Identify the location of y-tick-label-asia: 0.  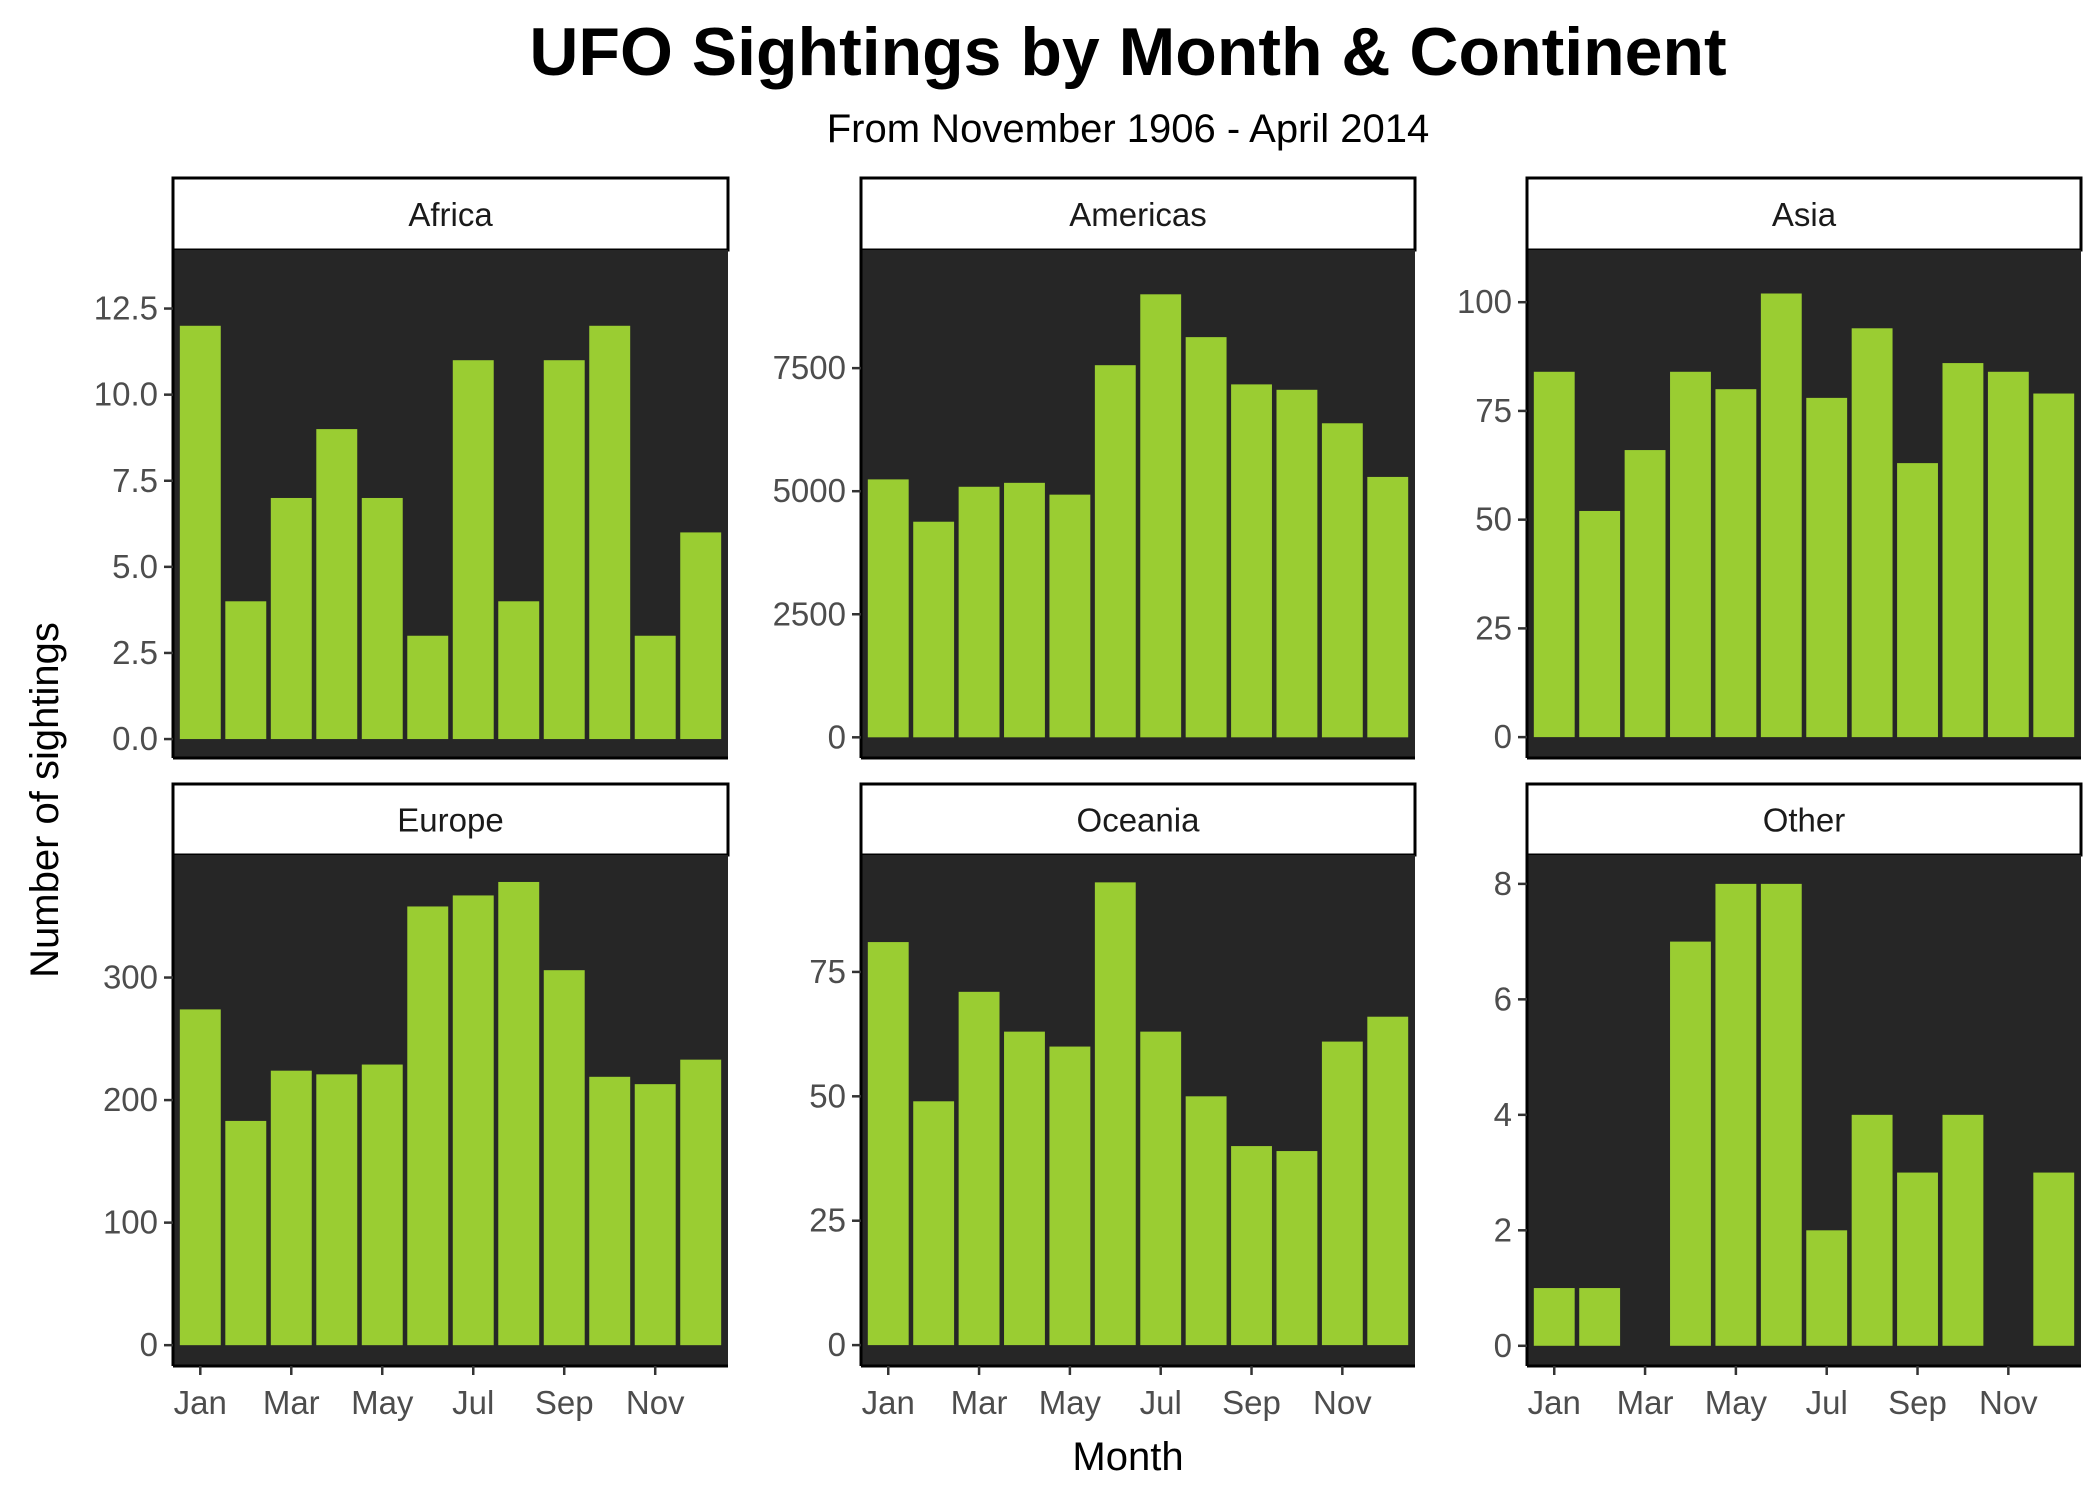
(1503, 736).